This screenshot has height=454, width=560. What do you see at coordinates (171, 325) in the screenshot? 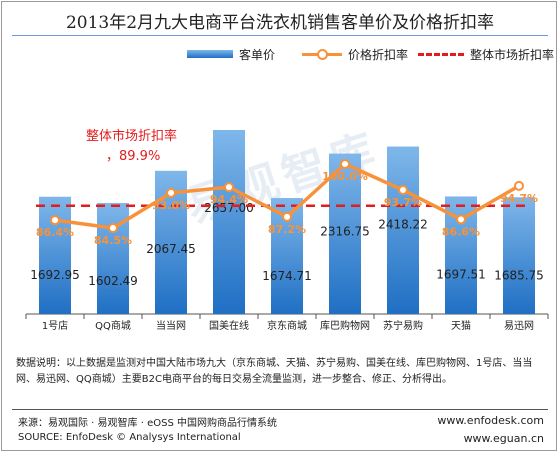
I see `category-label: 当当网` at bounding box center [171, 325].